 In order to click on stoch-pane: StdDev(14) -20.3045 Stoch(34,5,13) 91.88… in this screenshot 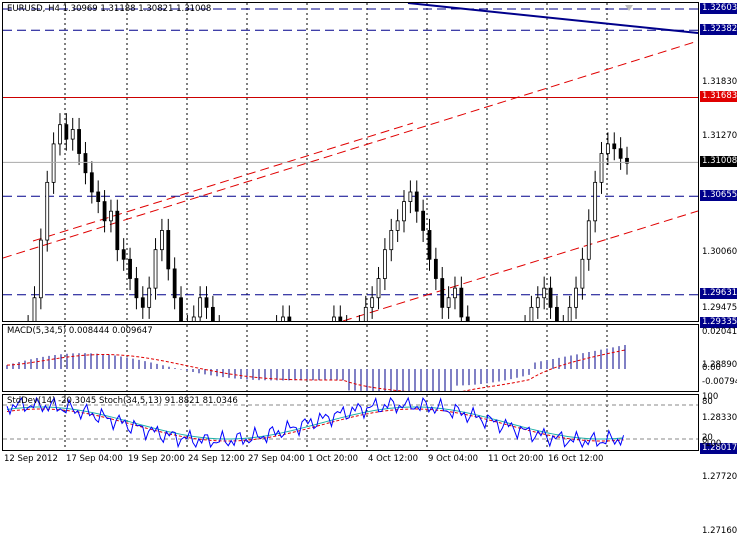, I will do `click(350, 422)`.